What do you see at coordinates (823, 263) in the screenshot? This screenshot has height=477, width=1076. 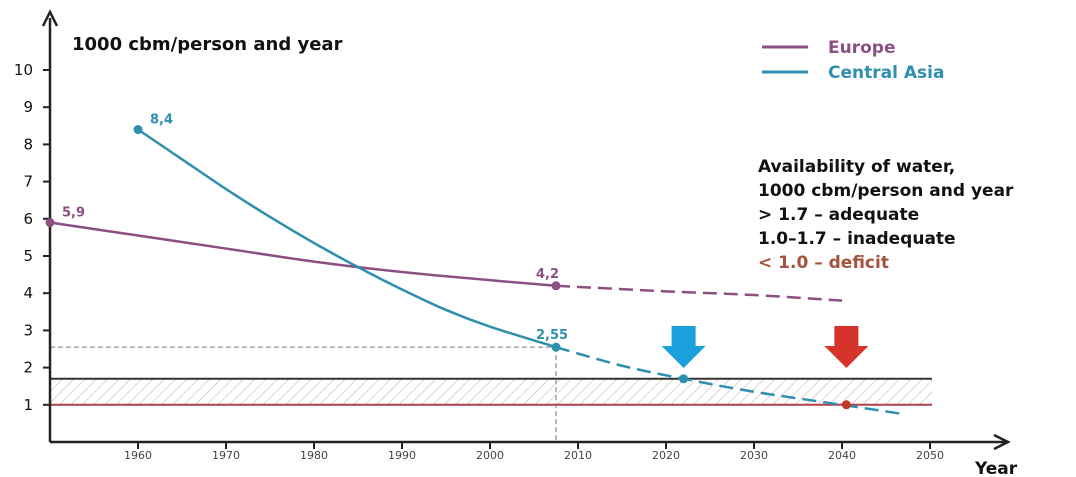 I see `availability-annotation-line: < 1.0 – deficit` at bounding box center [823, 263].